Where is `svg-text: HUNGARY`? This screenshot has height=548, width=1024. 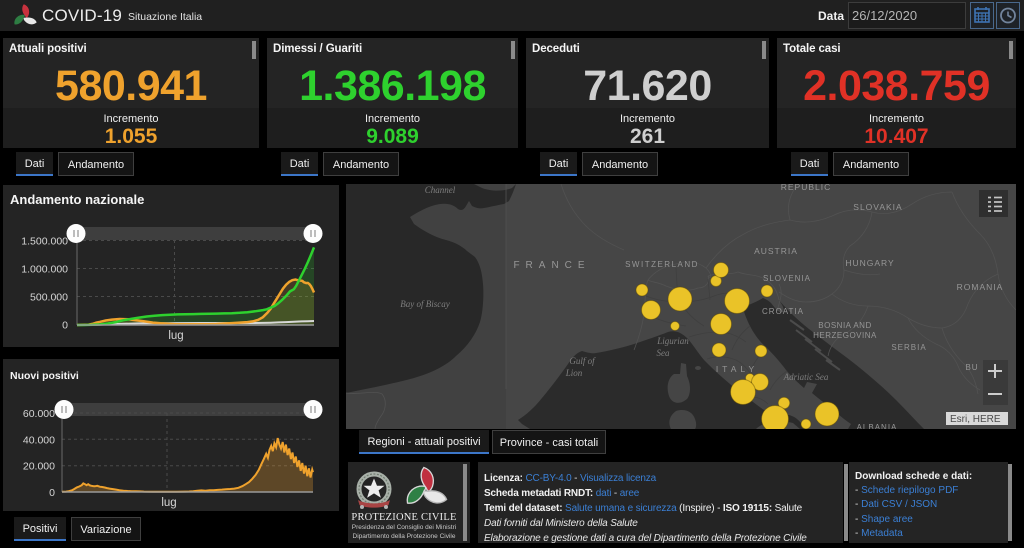
svg-text: HUNGARY is located at coordinates (869, 263).